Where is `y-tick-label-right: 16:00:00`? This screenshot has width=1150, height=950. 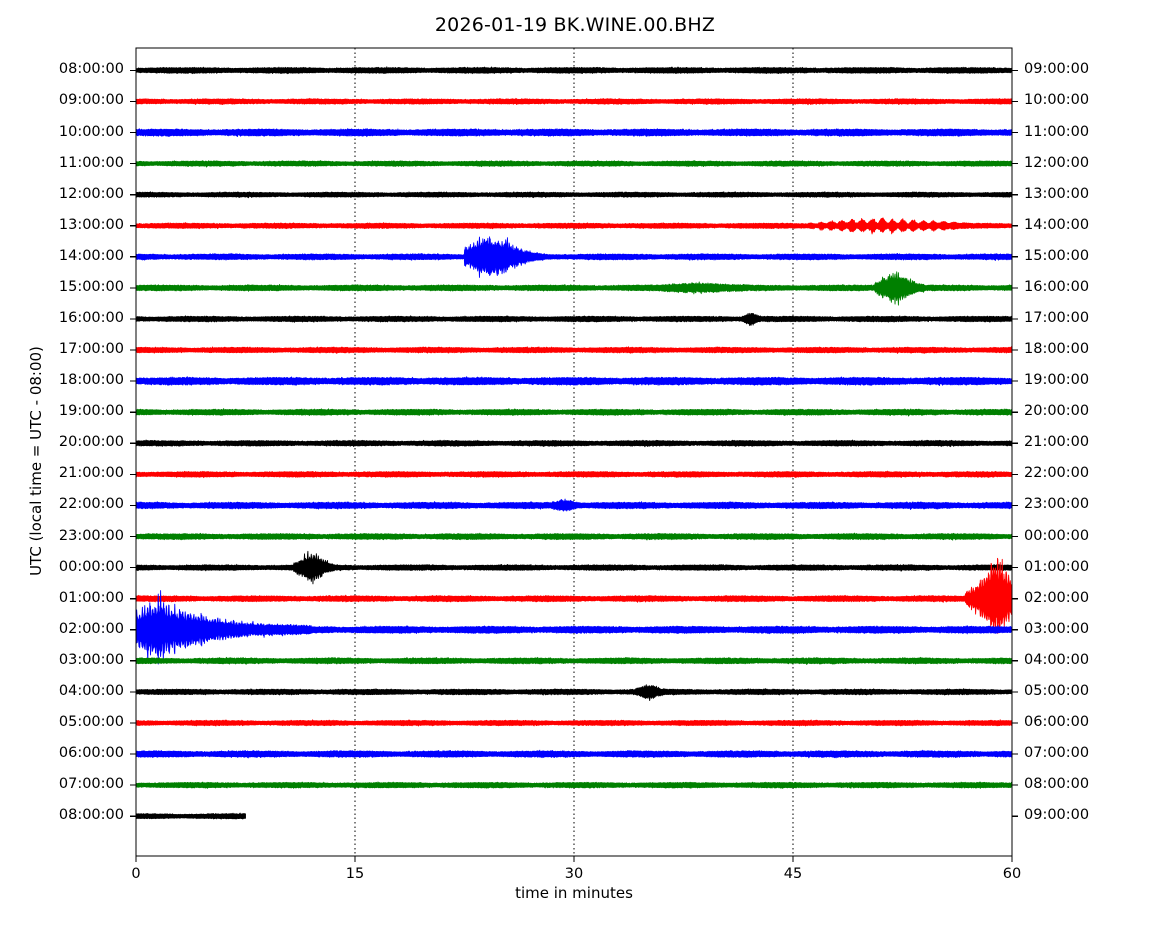
y-tick-label-right: 16:00:00 is located at coordinates (1057, 286).